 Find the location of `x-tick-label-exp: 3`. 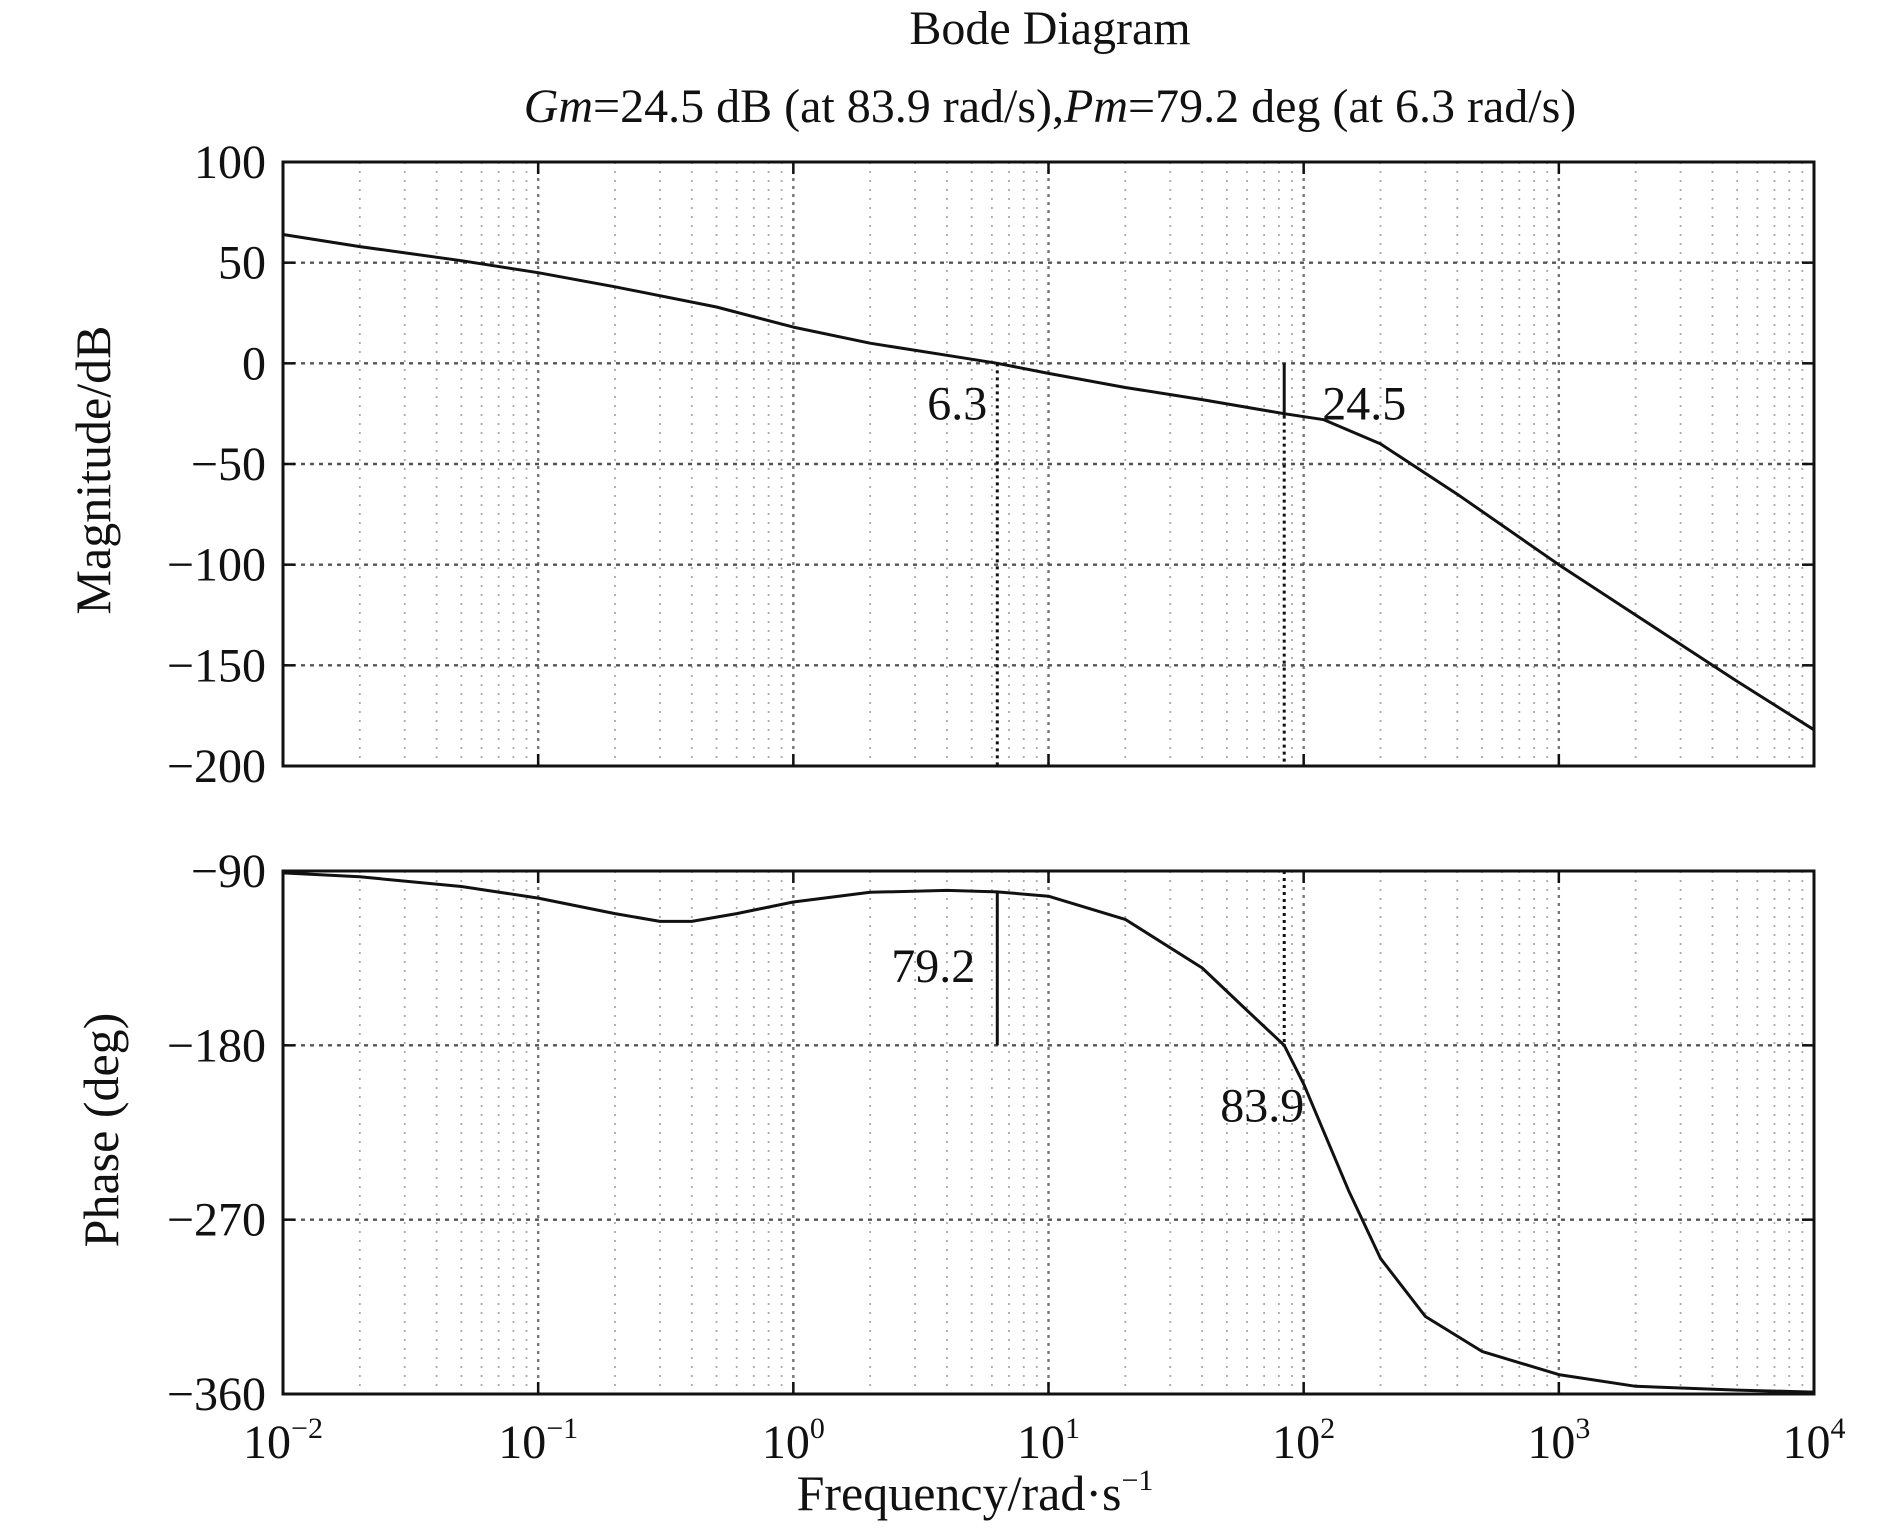

x-tick-label-exp: 3 is located at coordinates (1582, 1428).